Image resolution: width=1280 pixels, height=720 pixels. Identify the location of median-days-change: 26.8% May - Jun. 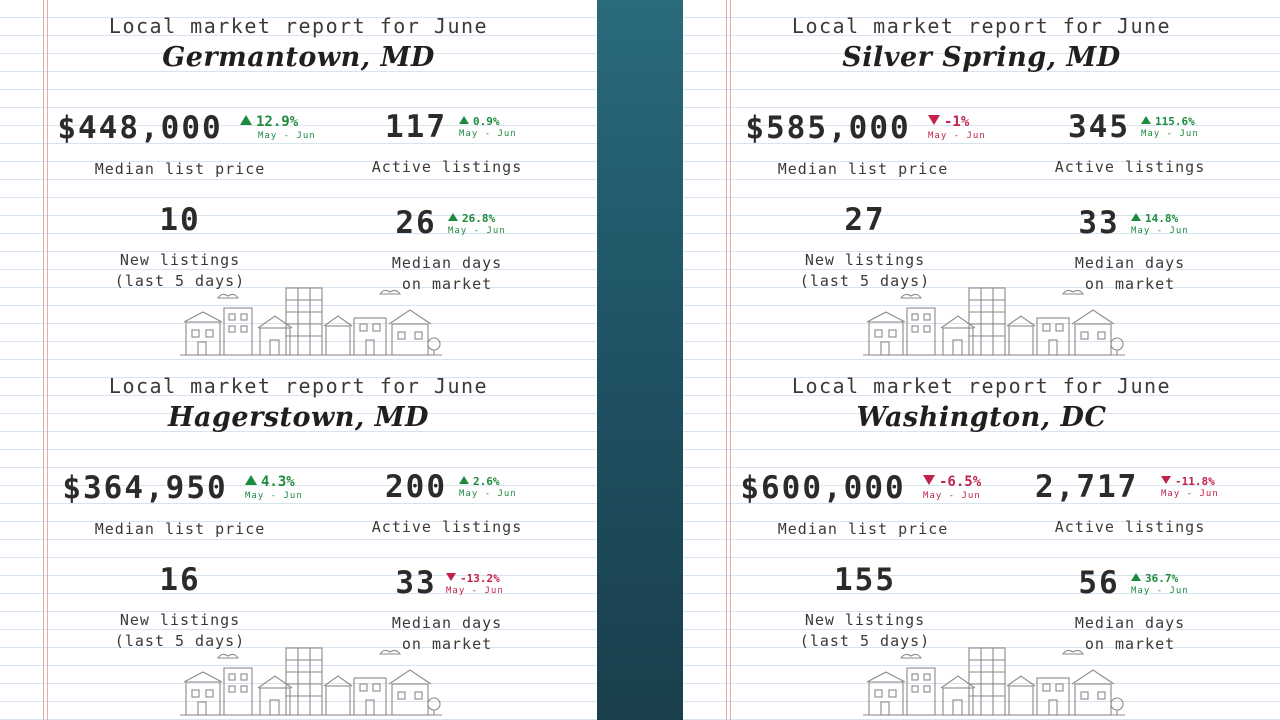
(477, 224).